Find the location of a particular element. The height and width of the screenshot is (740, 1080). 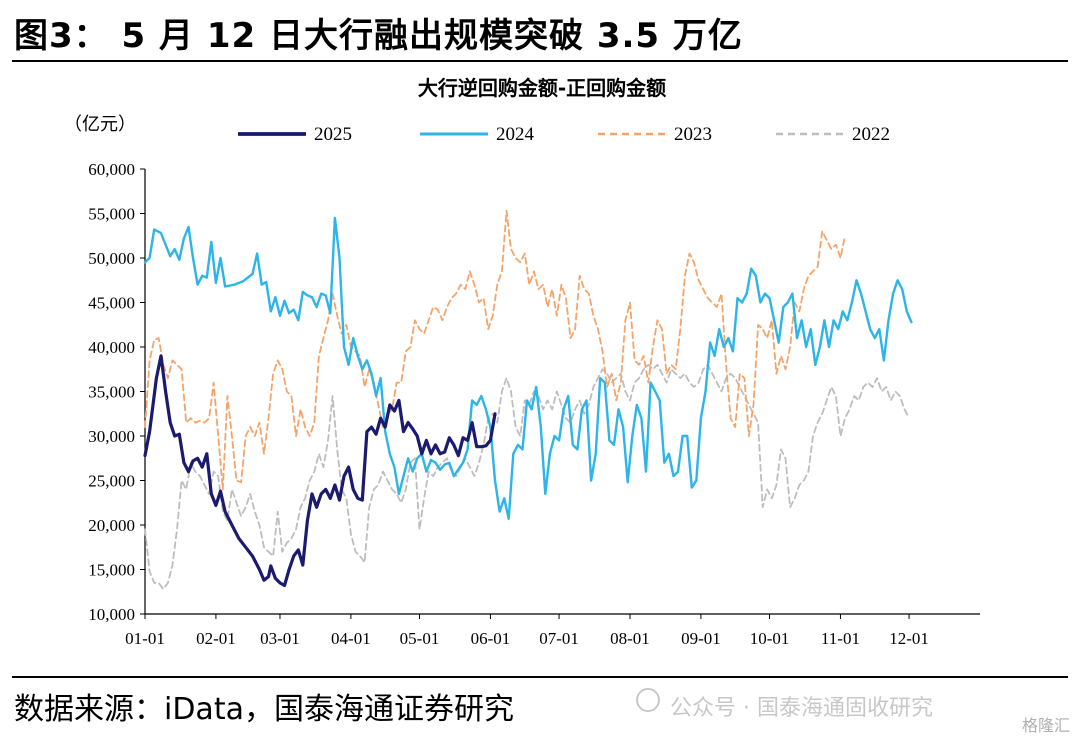

brand-watermark: 格隆汇 is located at coordinates (1045, 725).